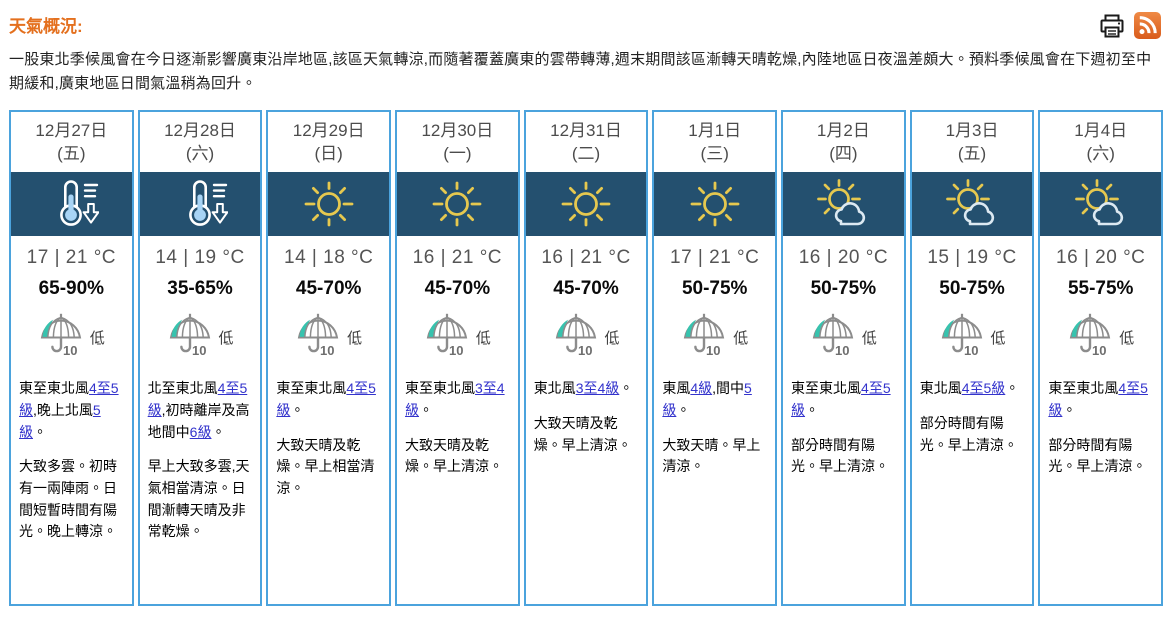  I want to click on weekday-label: (二), so click(586, 154).